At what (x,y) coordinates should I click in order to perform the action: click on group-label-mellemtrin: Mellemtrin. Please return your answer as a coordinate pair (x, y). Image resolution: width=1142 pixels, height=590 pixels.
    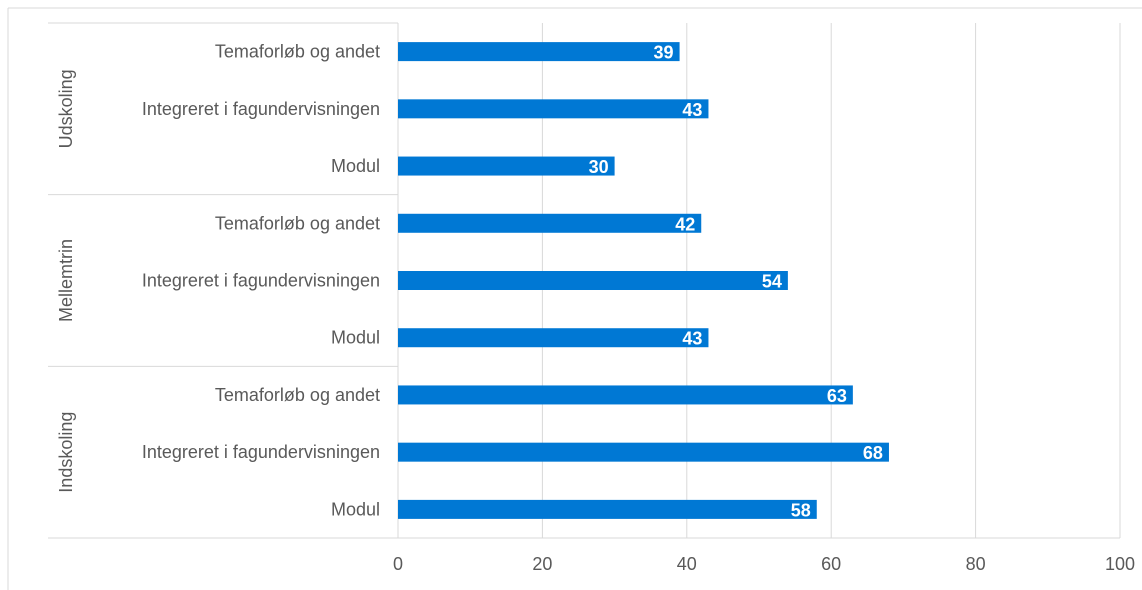
    Looking at the image, I should click on (66, 280).